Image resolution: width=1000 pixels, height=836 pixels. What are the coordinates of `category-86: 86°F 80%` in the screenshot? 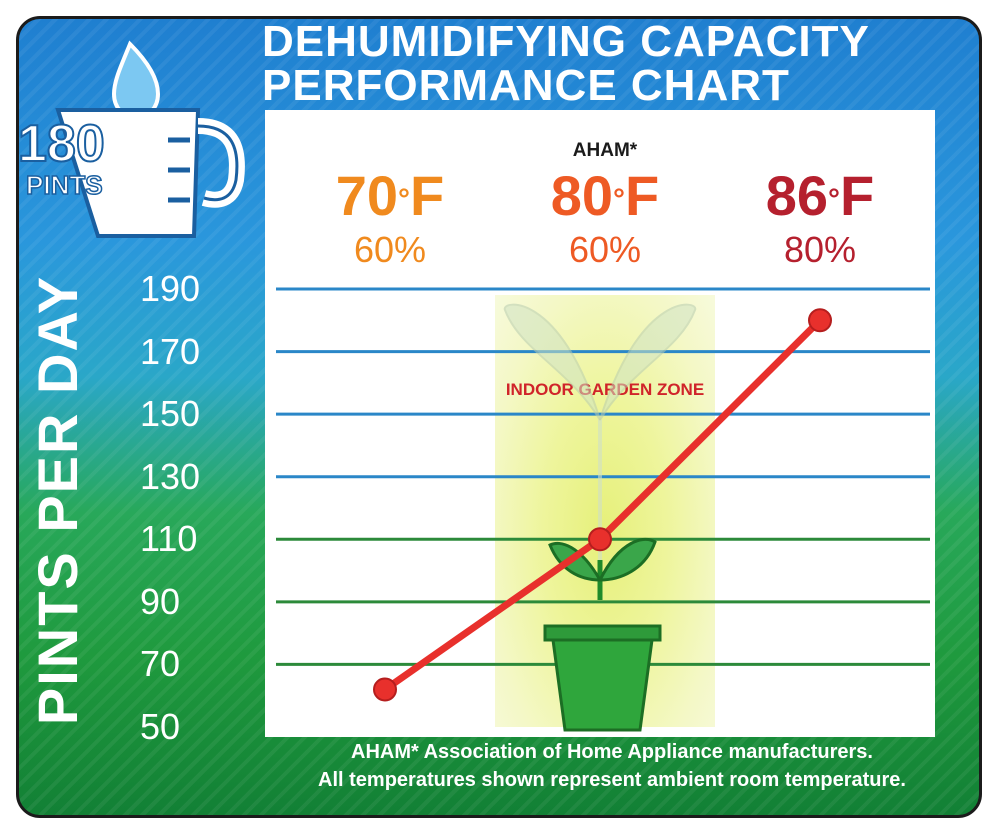 It's located at (820, 219).